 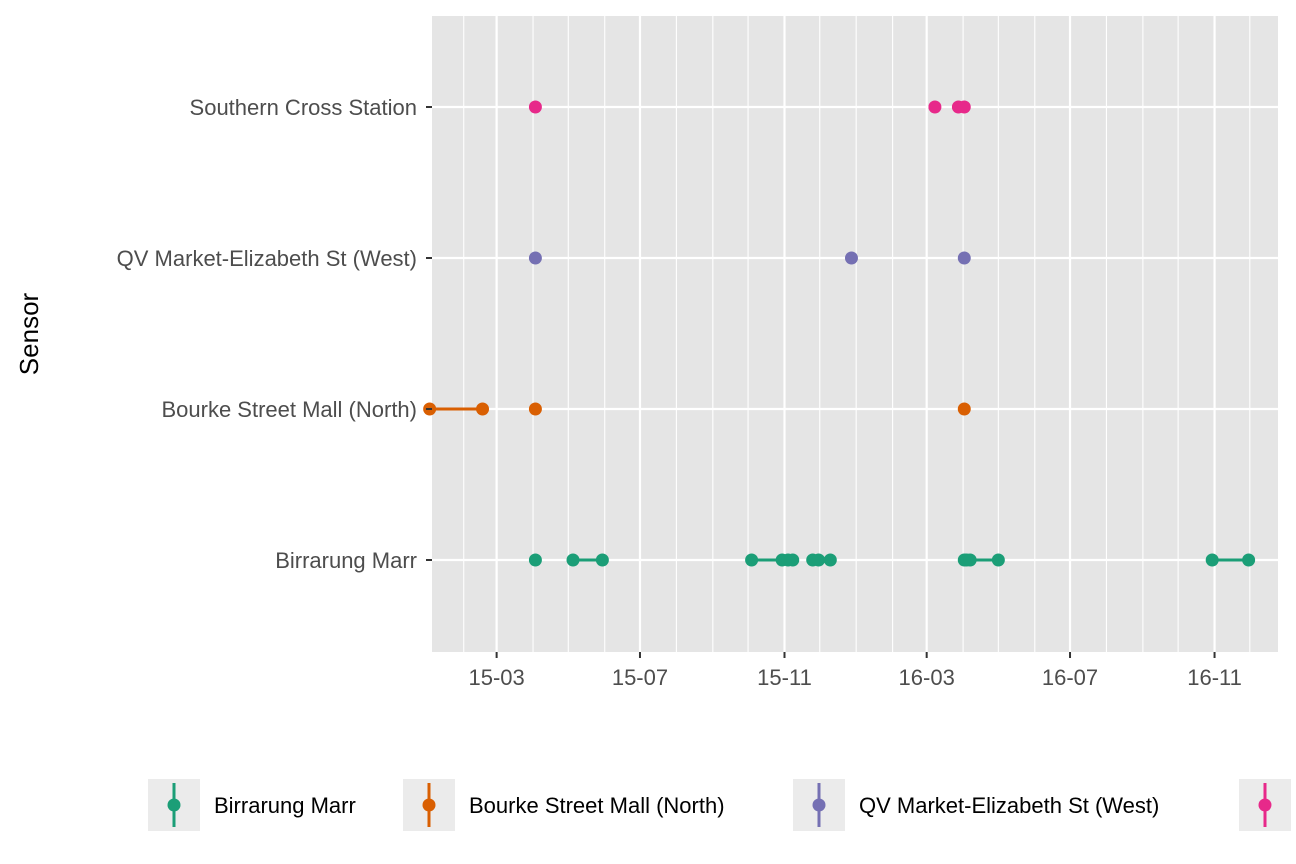 I want to click on y-axis-title: Sensor, so click(x=29, y=333).